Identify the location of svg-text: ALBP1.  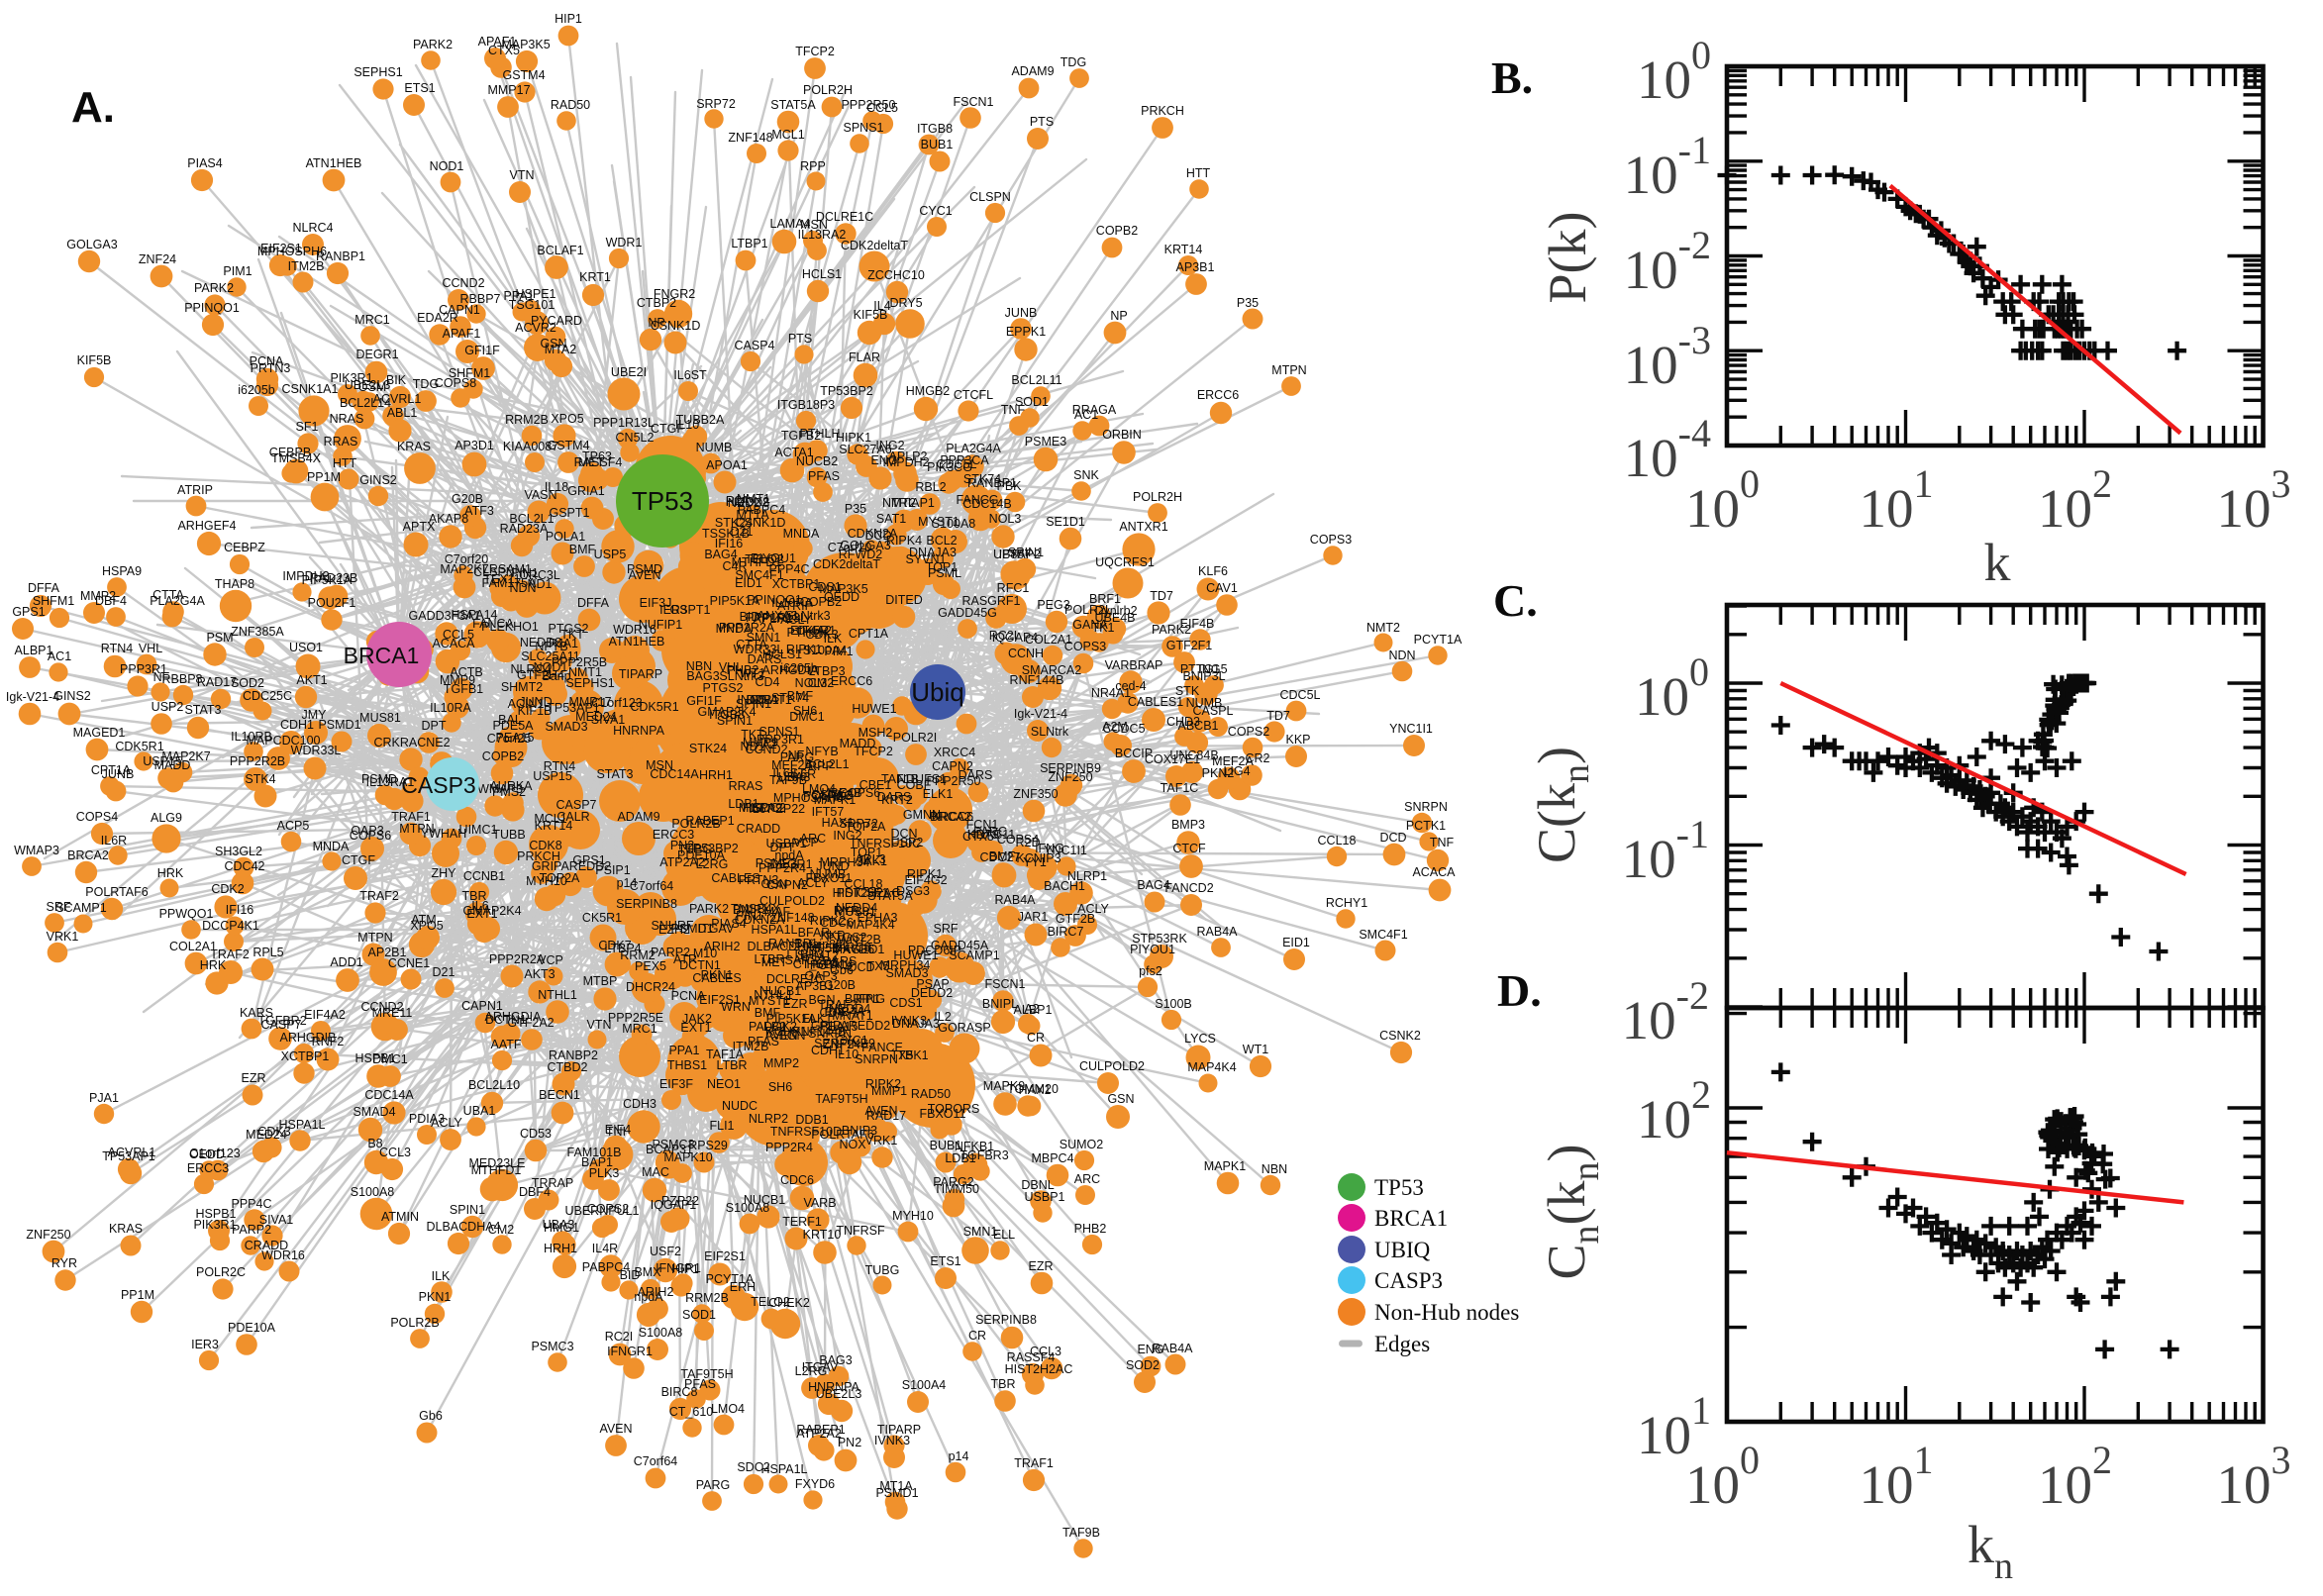
(34, 650).